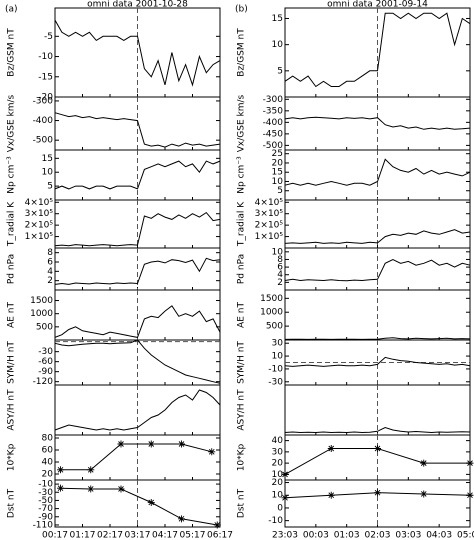 The height and width of the screenshot is (540, 474). I want to click on x-tick-label: 03:03, so click(408, 535).